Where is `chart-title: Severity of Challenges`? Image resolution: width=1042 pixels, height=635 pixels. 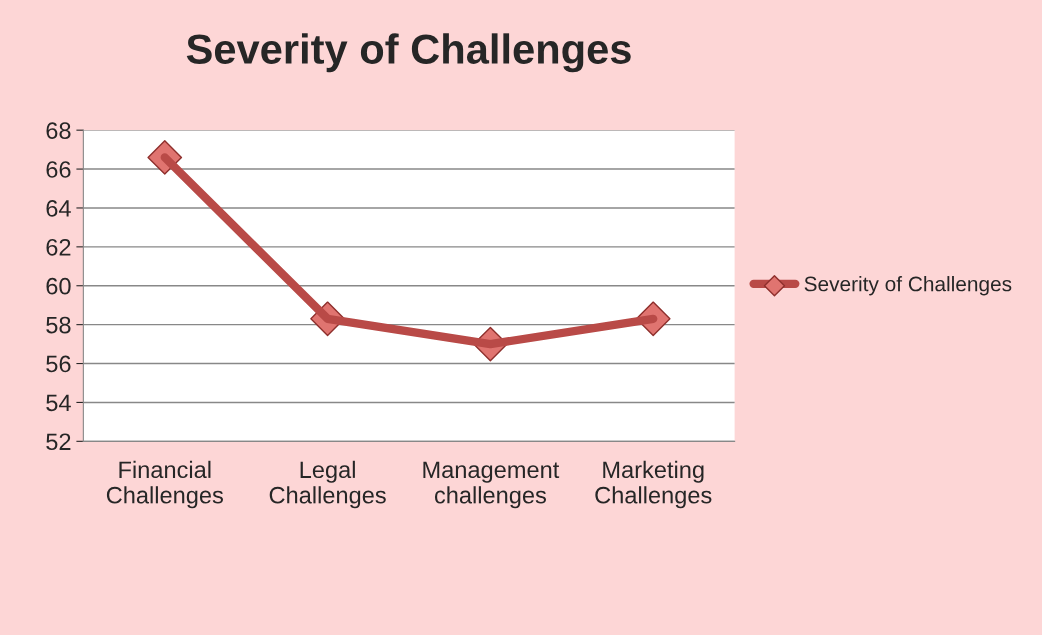 chart-title: Severity of Challenges is located at coordinates (408, 53).